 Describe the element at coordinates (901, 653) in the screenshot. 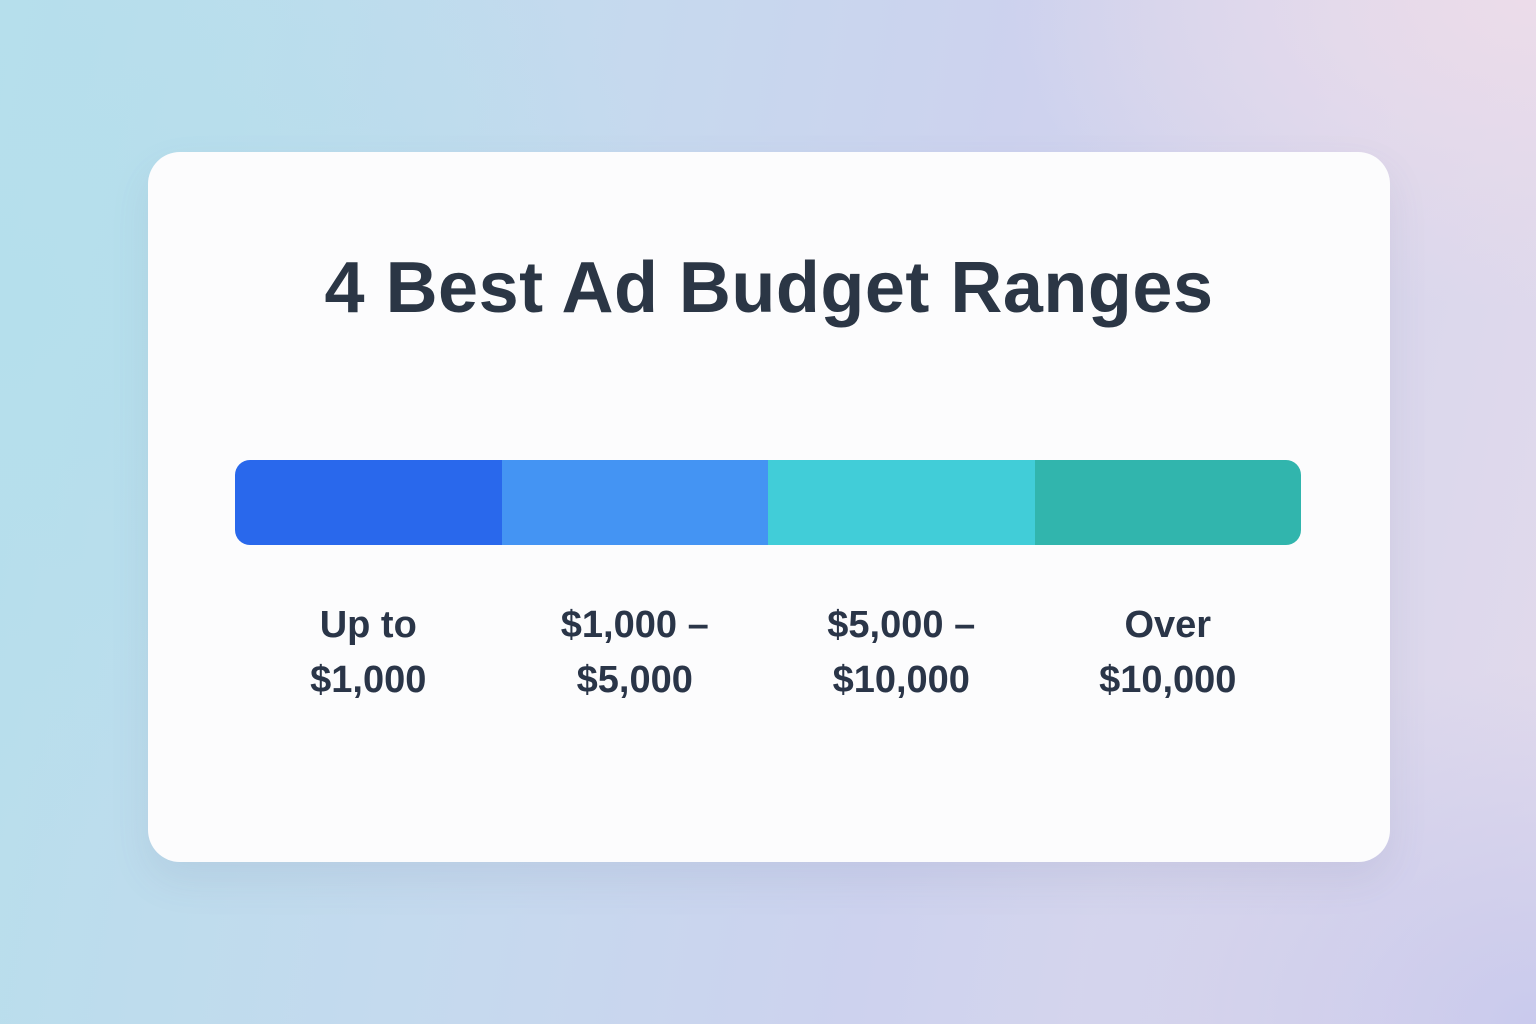

I see `segment-label-5000-10000: $5,000 – $10,000` at that location.